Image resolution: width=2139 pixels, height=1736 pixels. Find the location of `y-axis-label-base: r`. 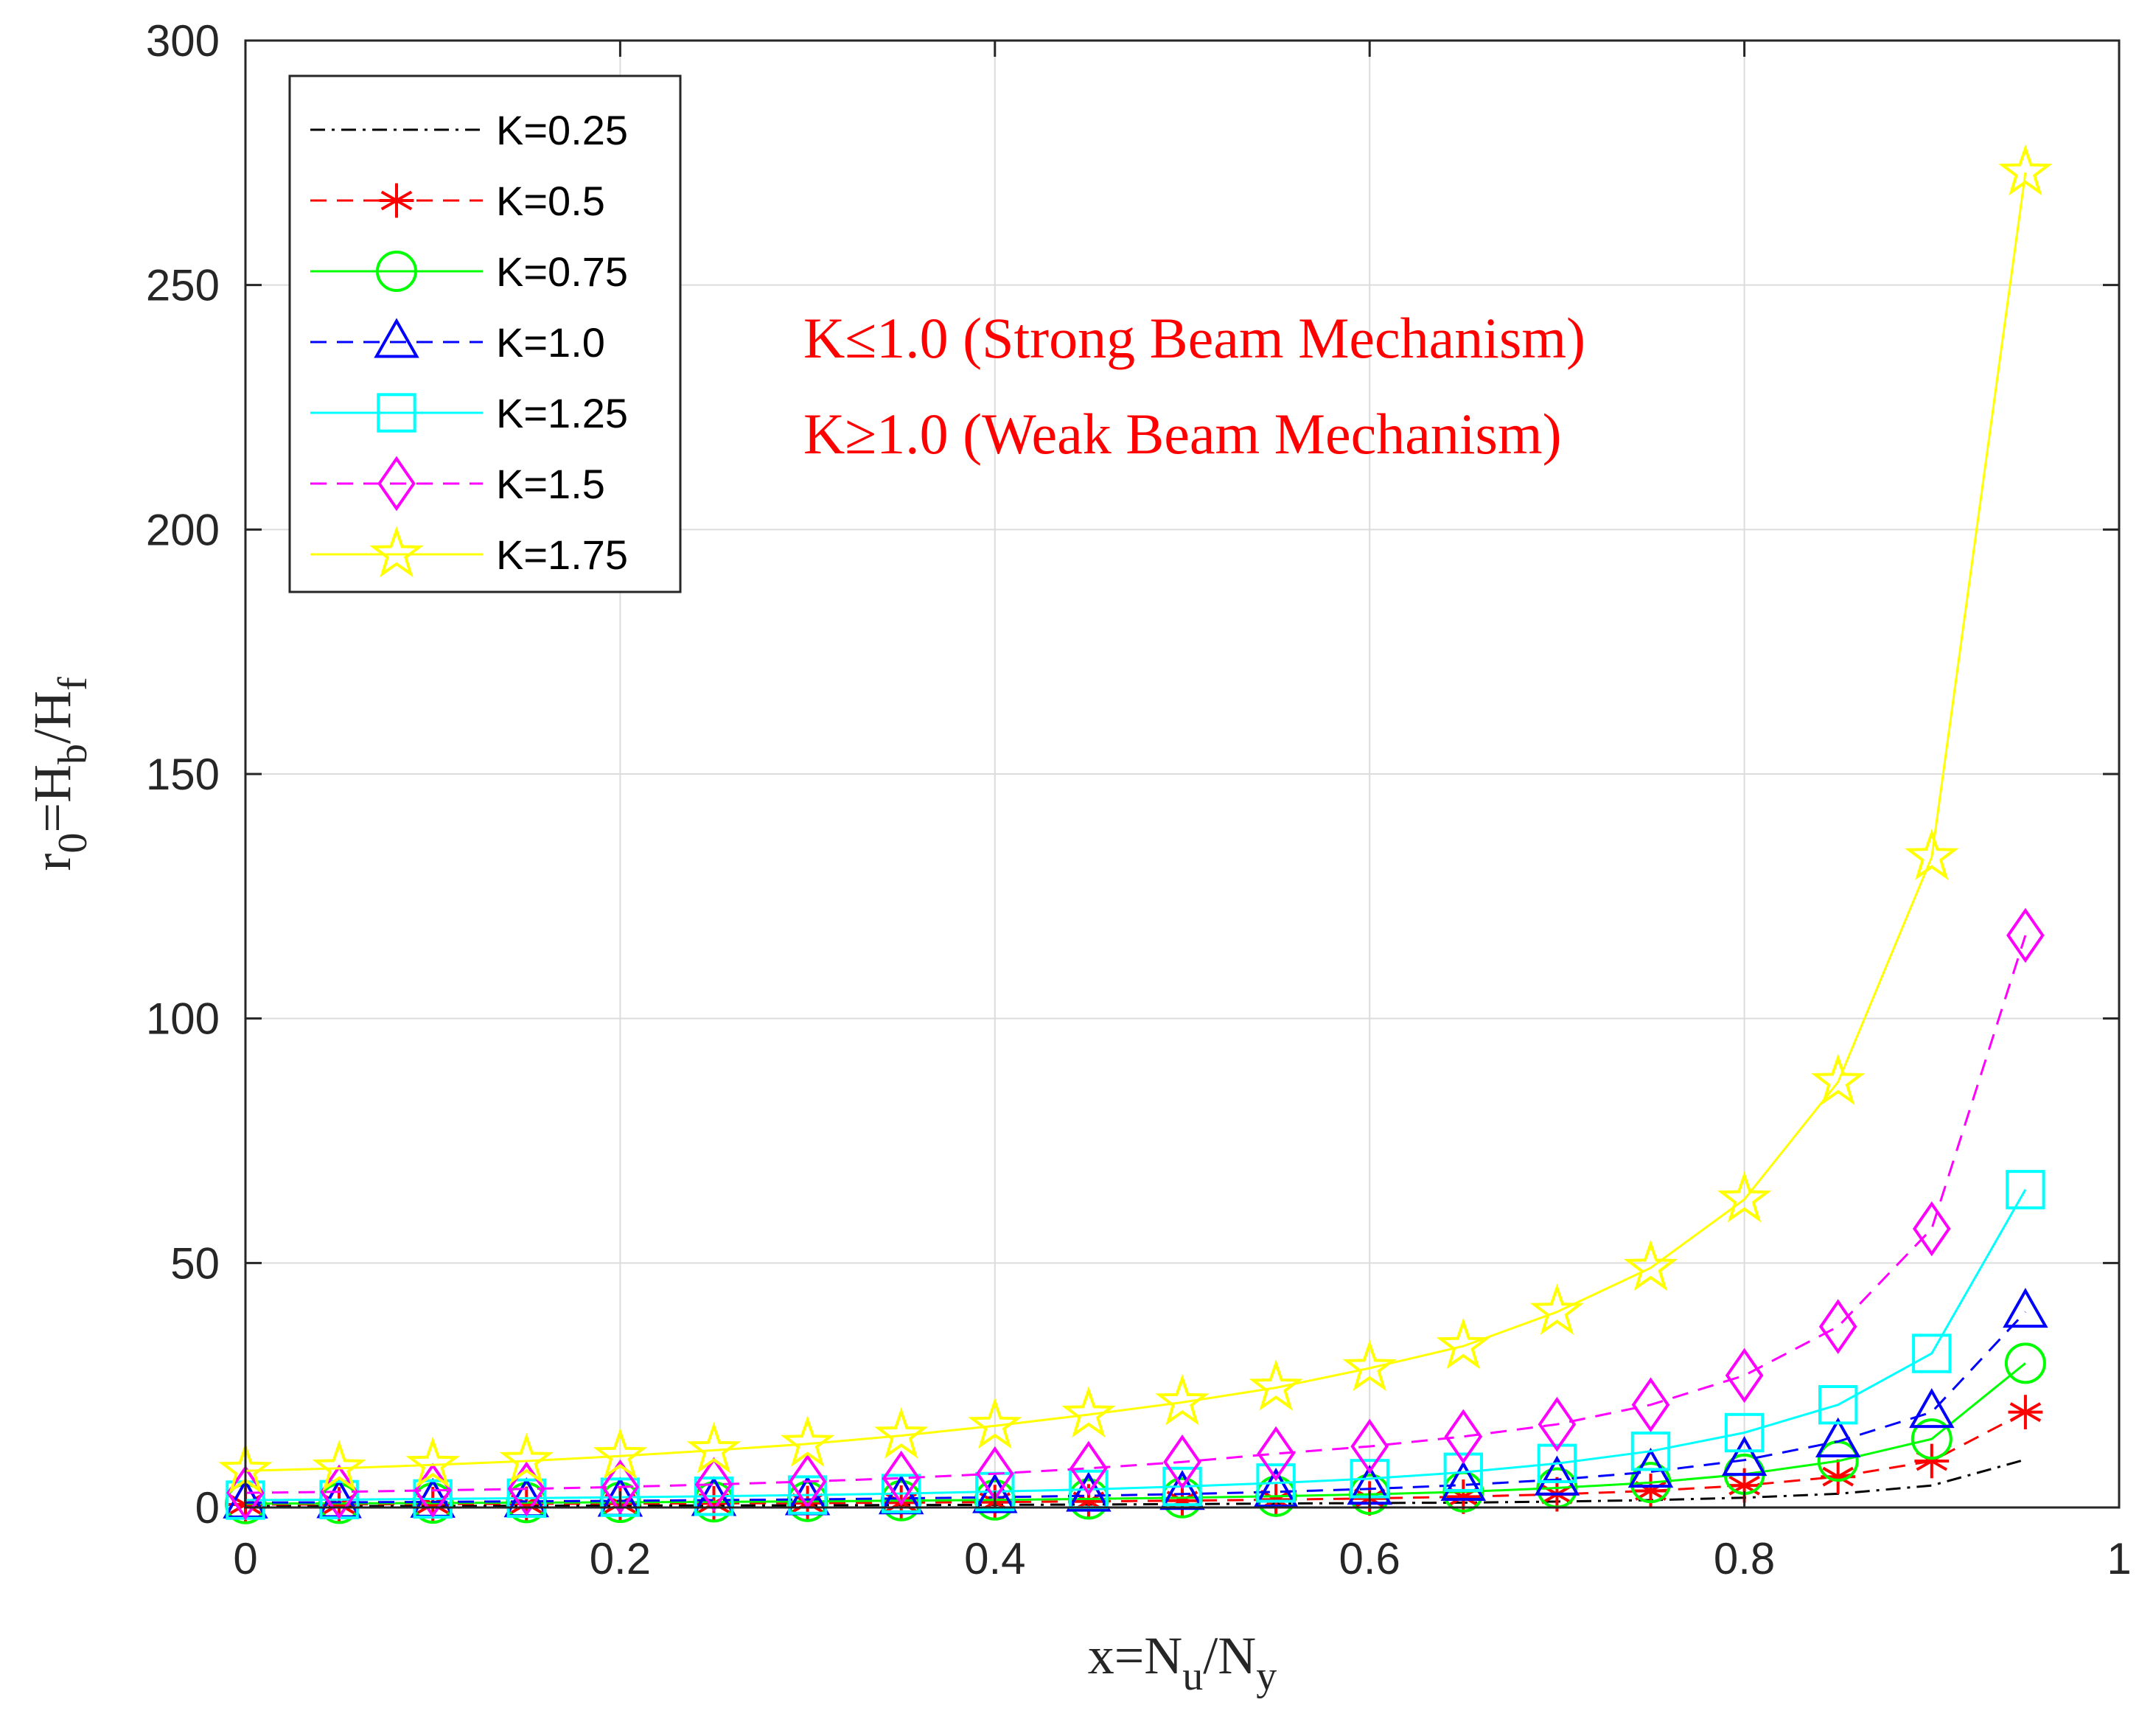

y-axis-label-base: r is located at coordinates (52, 863).